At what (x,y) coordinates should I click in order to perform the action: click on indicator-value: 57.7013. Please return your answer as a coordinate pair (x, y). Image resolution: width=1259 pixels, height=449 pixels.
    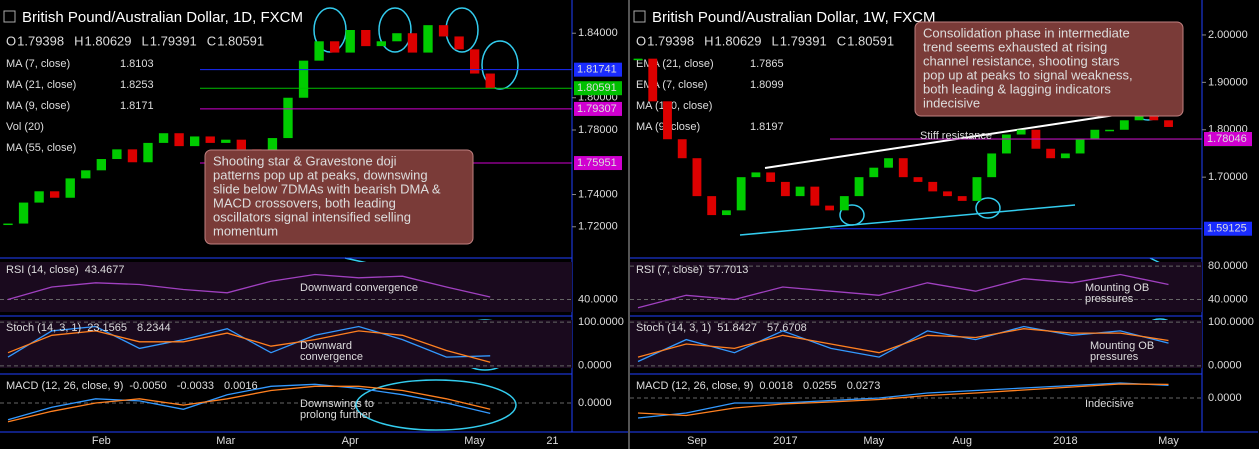
    Looking at the image, I should click on (729, 270).